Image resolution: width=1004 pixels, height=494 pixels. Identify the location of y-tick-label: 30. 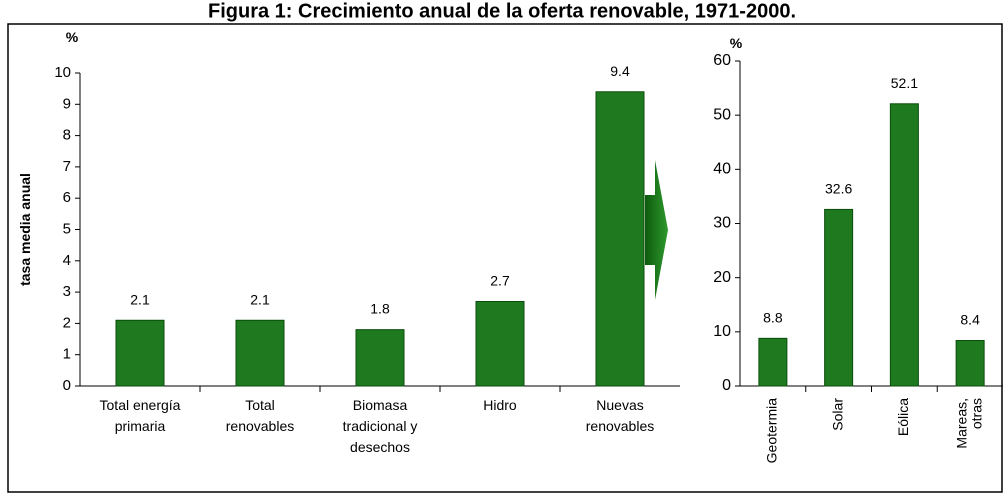
(722, 223).